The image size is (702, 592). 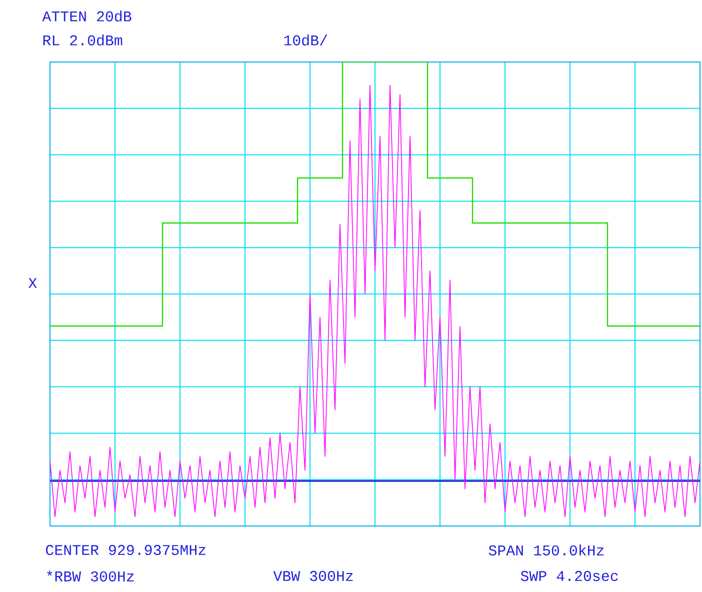 I want to click on text: SWP 4.20sec, so click(x=569, y=576).